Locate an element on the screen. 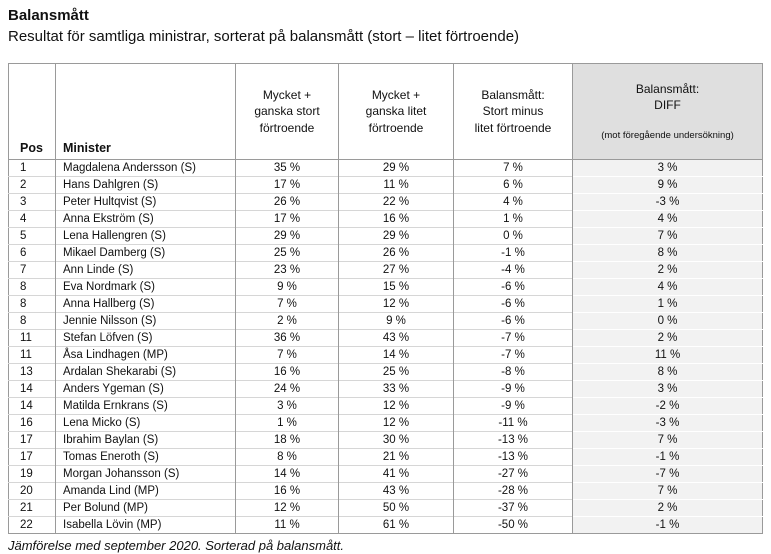 This screenshot has height=554, width=771. big-trust-cell: 9 % is located at coordinates (287, 286).